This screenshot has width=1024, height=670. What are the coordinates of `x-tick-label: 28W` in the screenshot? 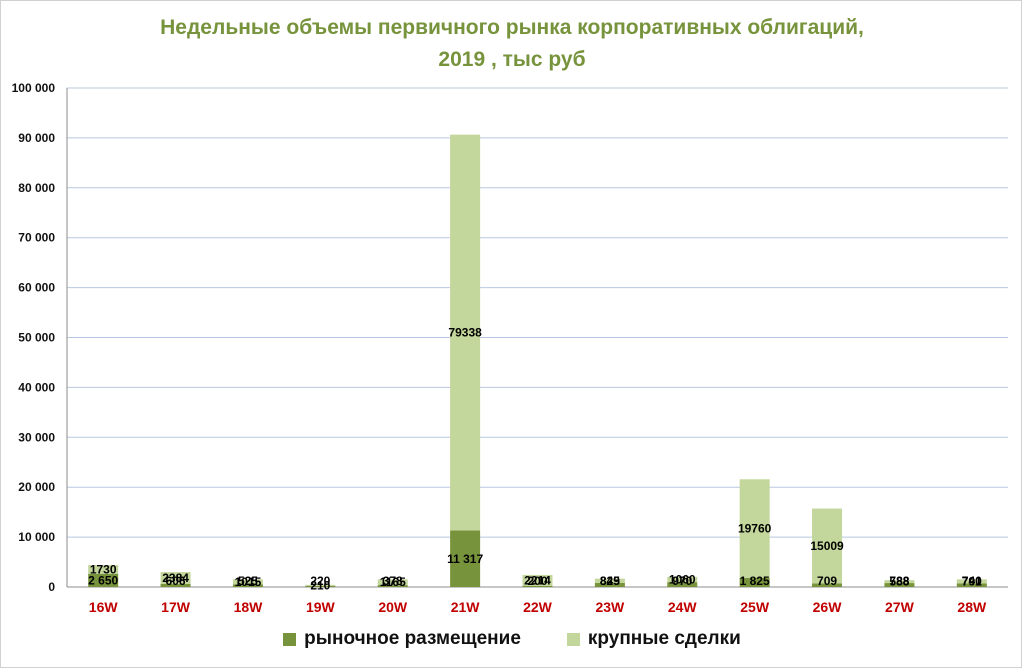 It's located at (972, 607).